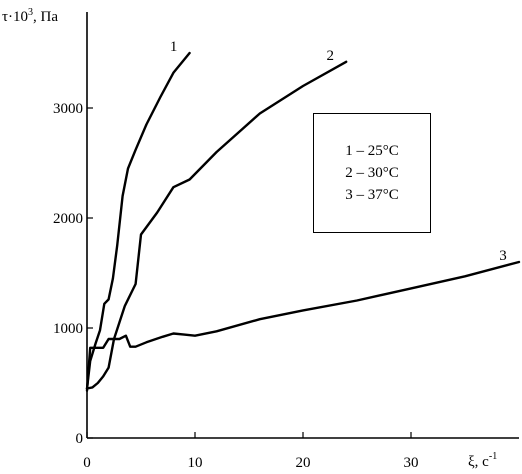  What do you see at coordinates (372, 195) in the screenshot?
I see `legend-entry-3: 3 – 37°C` at bounding box center [372, 195].